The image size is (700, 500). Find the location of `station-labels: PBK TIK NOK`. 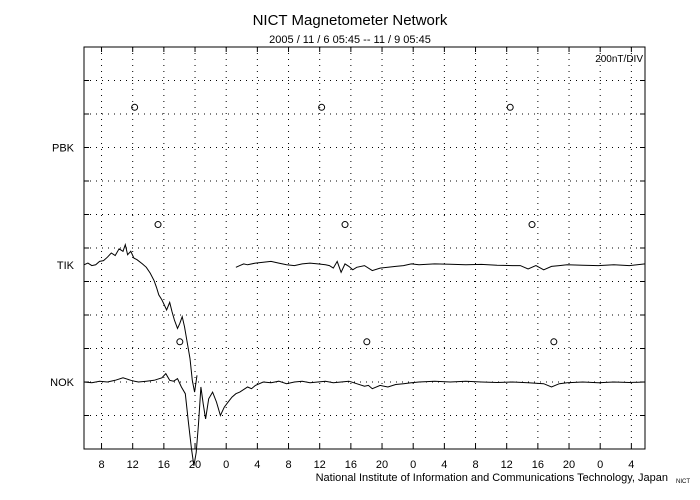

station-labels: PBK TIK NOK is located at coordinates (62, 266).